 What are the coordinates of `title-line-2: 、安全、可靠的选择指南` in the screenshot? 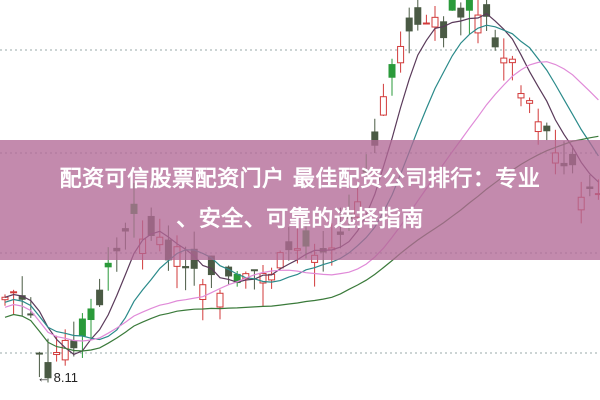 It's located at (300, 219).